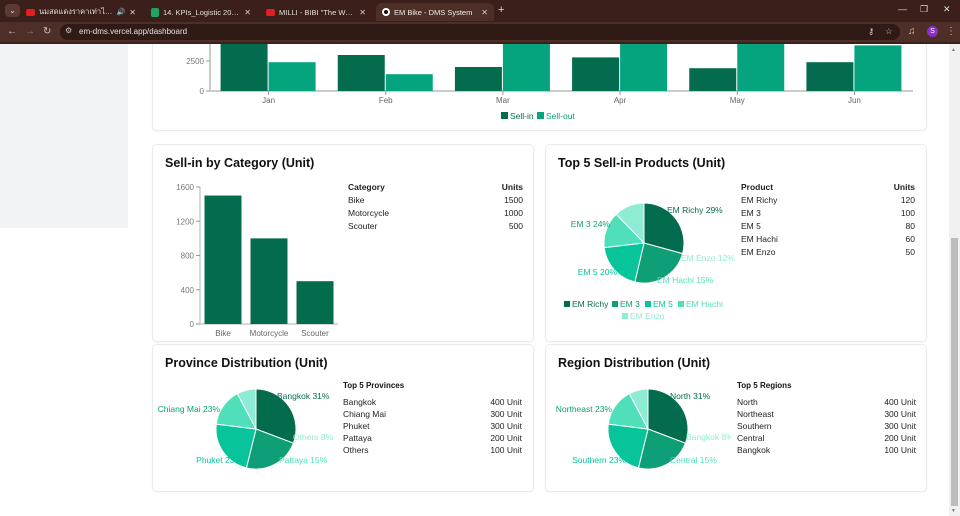  I want to click on slice-label: Bangkok 8%, so click(708, 437).